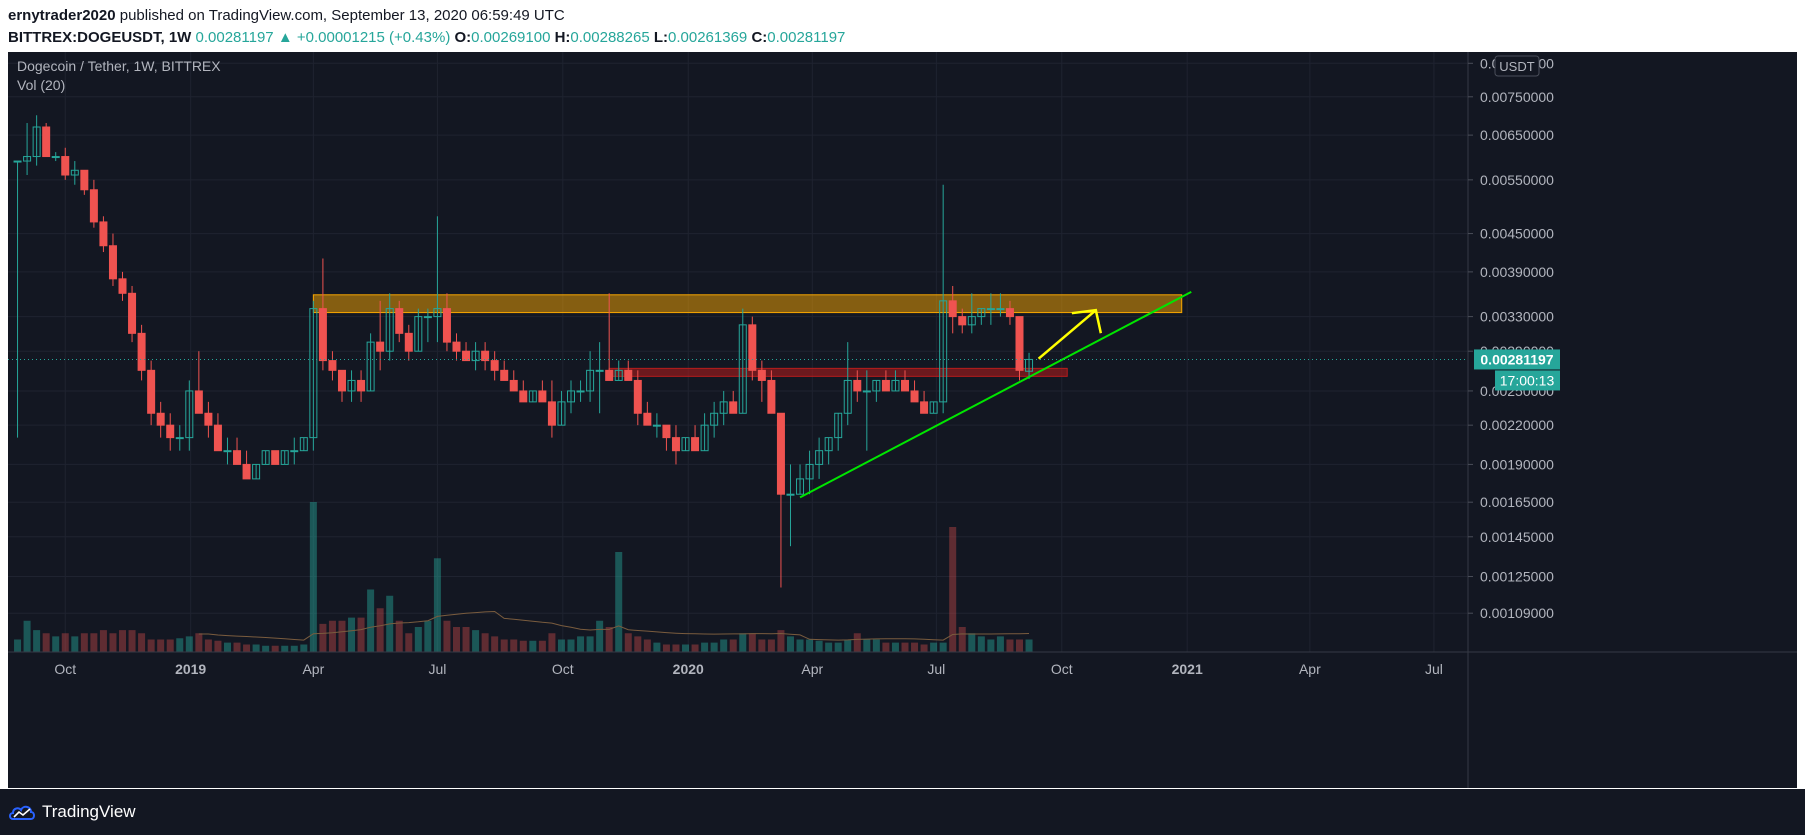  I want to click on price-tick-label: 0.00650000, so click(1517, 135).